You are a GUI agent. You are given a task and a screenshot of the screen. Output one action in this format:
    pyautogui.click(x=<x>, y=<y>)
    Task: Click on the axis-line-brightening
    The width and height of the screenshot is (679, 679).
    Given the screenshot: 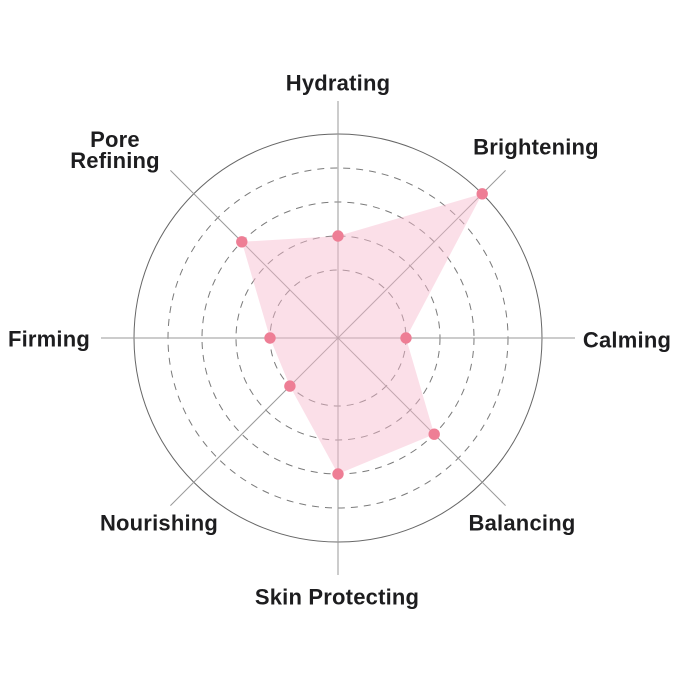 What is the action you would take?
    pyautogui.click(x=421, y=254)
    